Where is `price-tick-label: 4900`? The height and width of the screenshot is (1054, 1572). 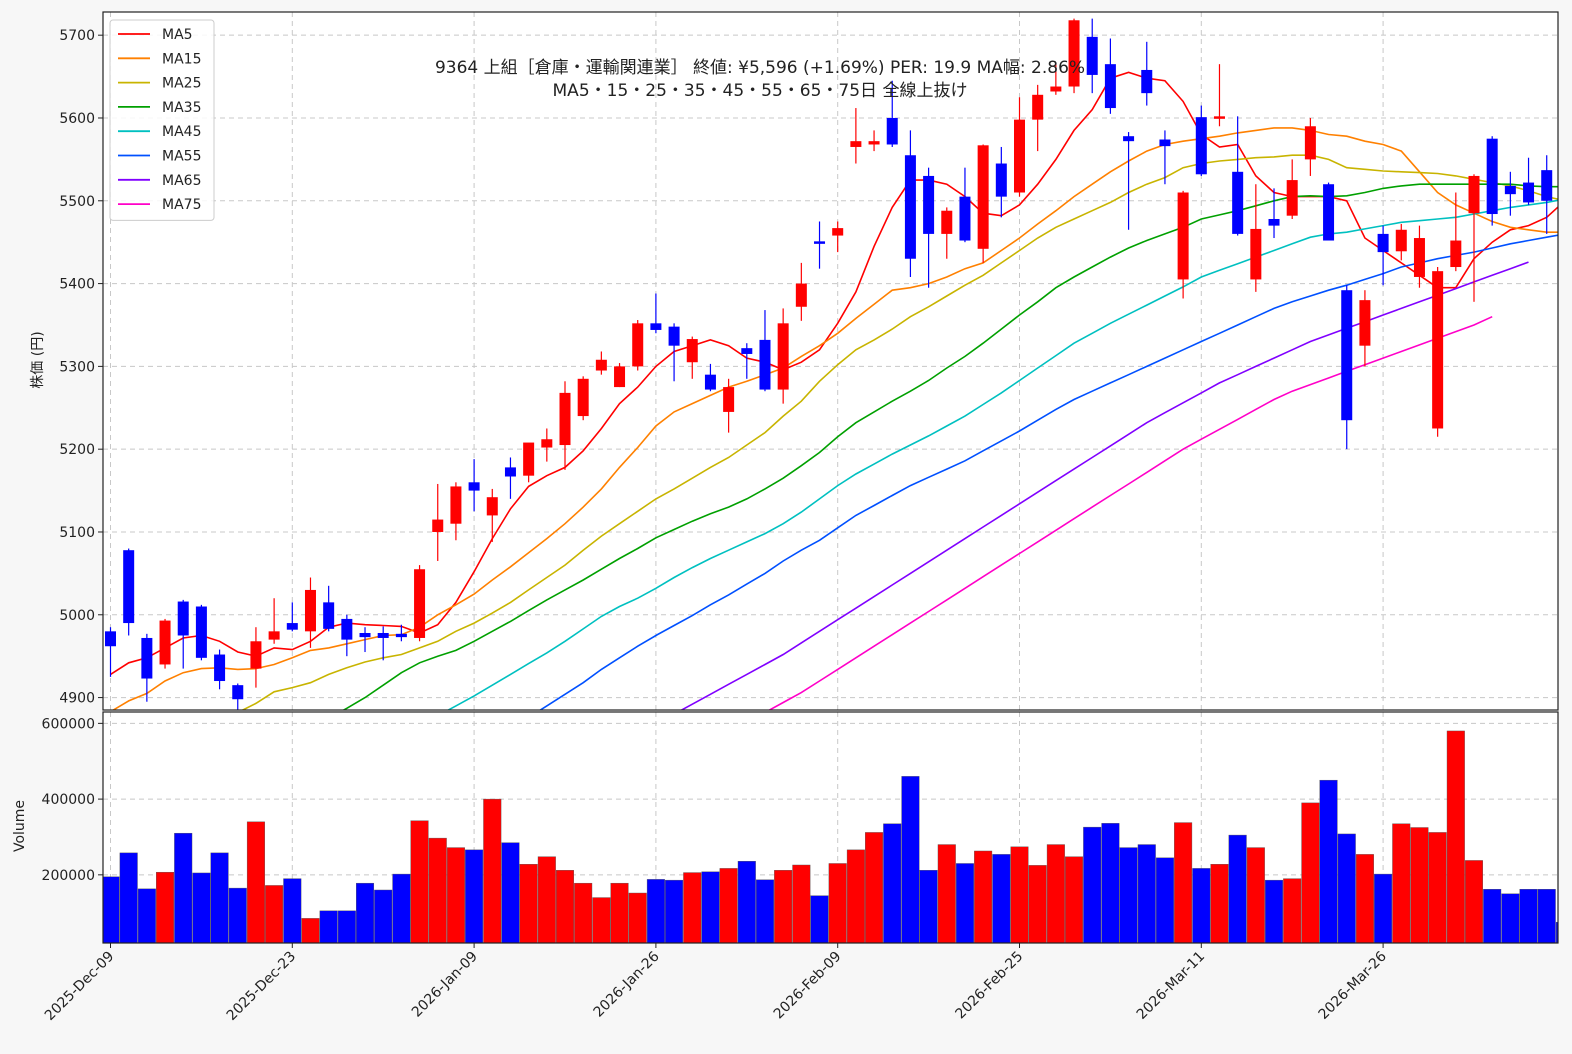
price-tick-label: 4900 is located at coordinates (77, 699).